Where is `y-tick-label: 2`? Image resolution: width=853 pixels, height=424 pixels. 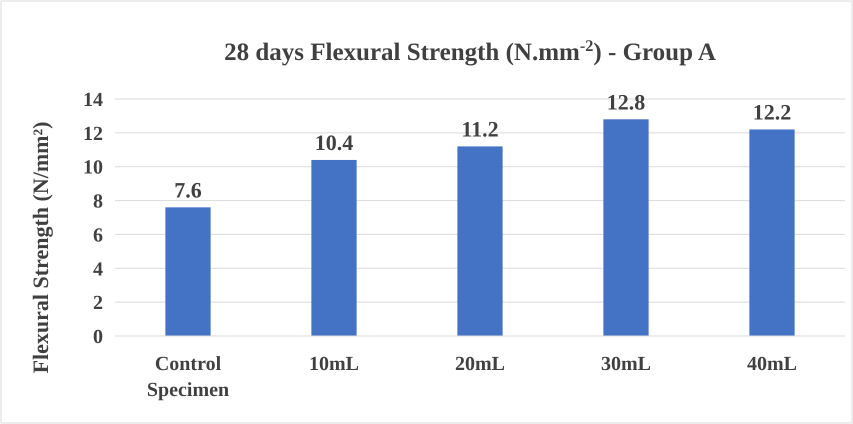
y-tick-label: 2 is located at coordinates (98, 303).